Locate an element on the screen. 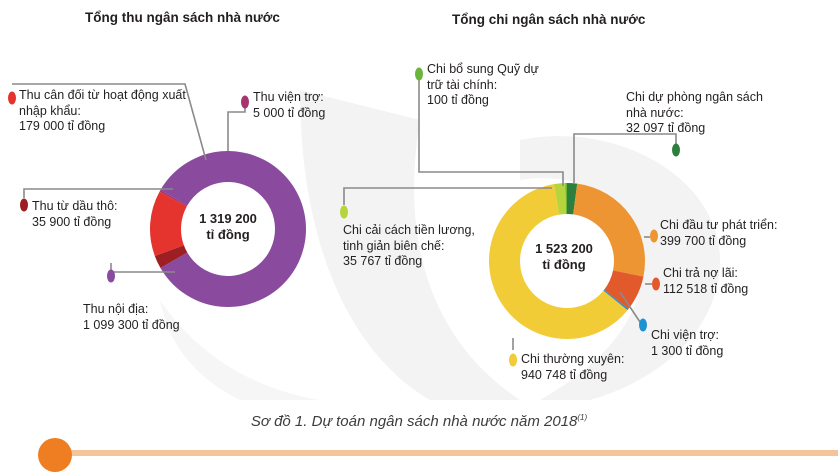  marker-chi-cai-cach is located at coordinates (344, 212).